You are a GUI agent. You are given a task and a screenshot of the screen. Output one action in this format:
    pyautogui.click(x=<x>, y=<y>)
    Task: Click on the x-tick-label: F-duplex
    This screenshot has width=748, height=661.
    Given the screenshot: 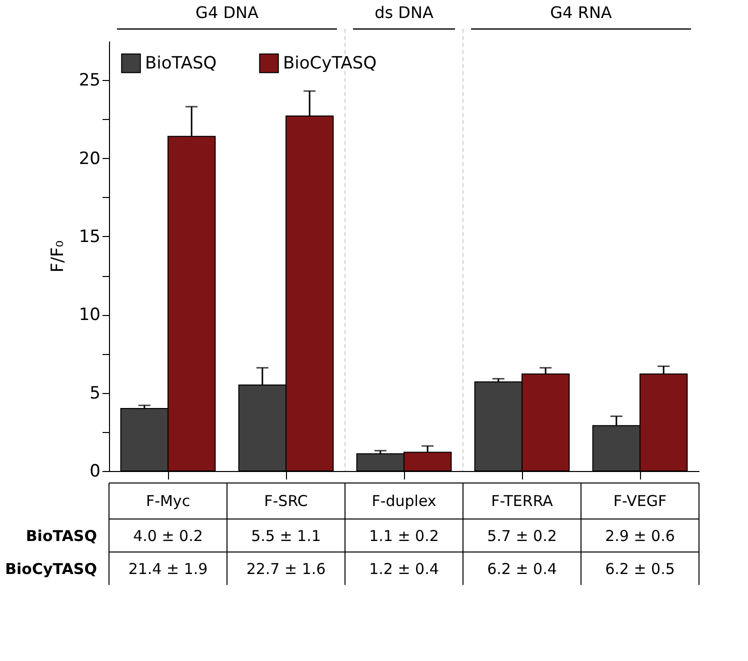 What is the action you would take?
    pyautogui.click(x=404, y=501)
    